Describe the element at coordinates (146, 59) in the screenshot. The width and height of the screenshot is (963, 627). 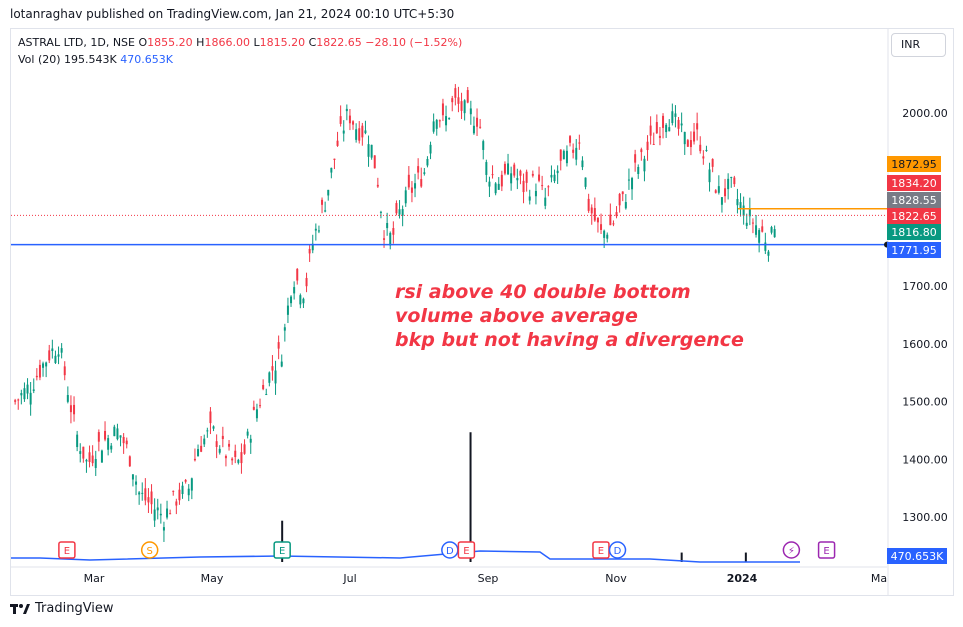
I see `volume-ma-value: 470.653K` at that location.